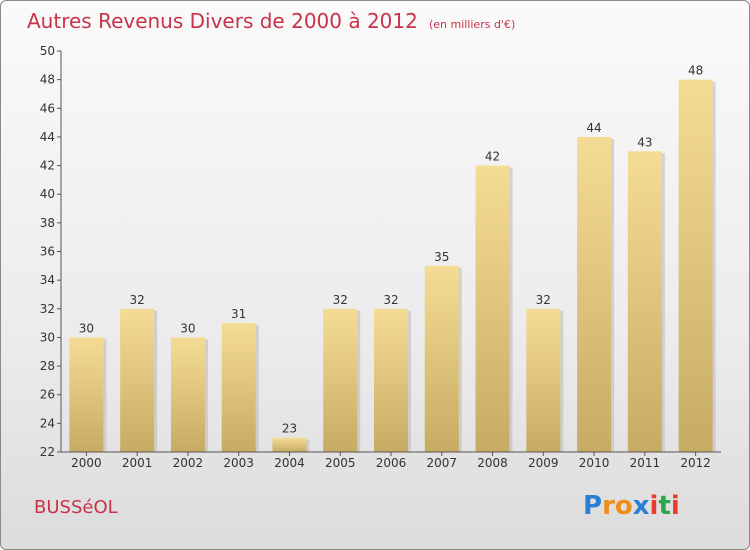 The image size is (750, 550). I want to click on logo-letter: x, so click(641, 506).